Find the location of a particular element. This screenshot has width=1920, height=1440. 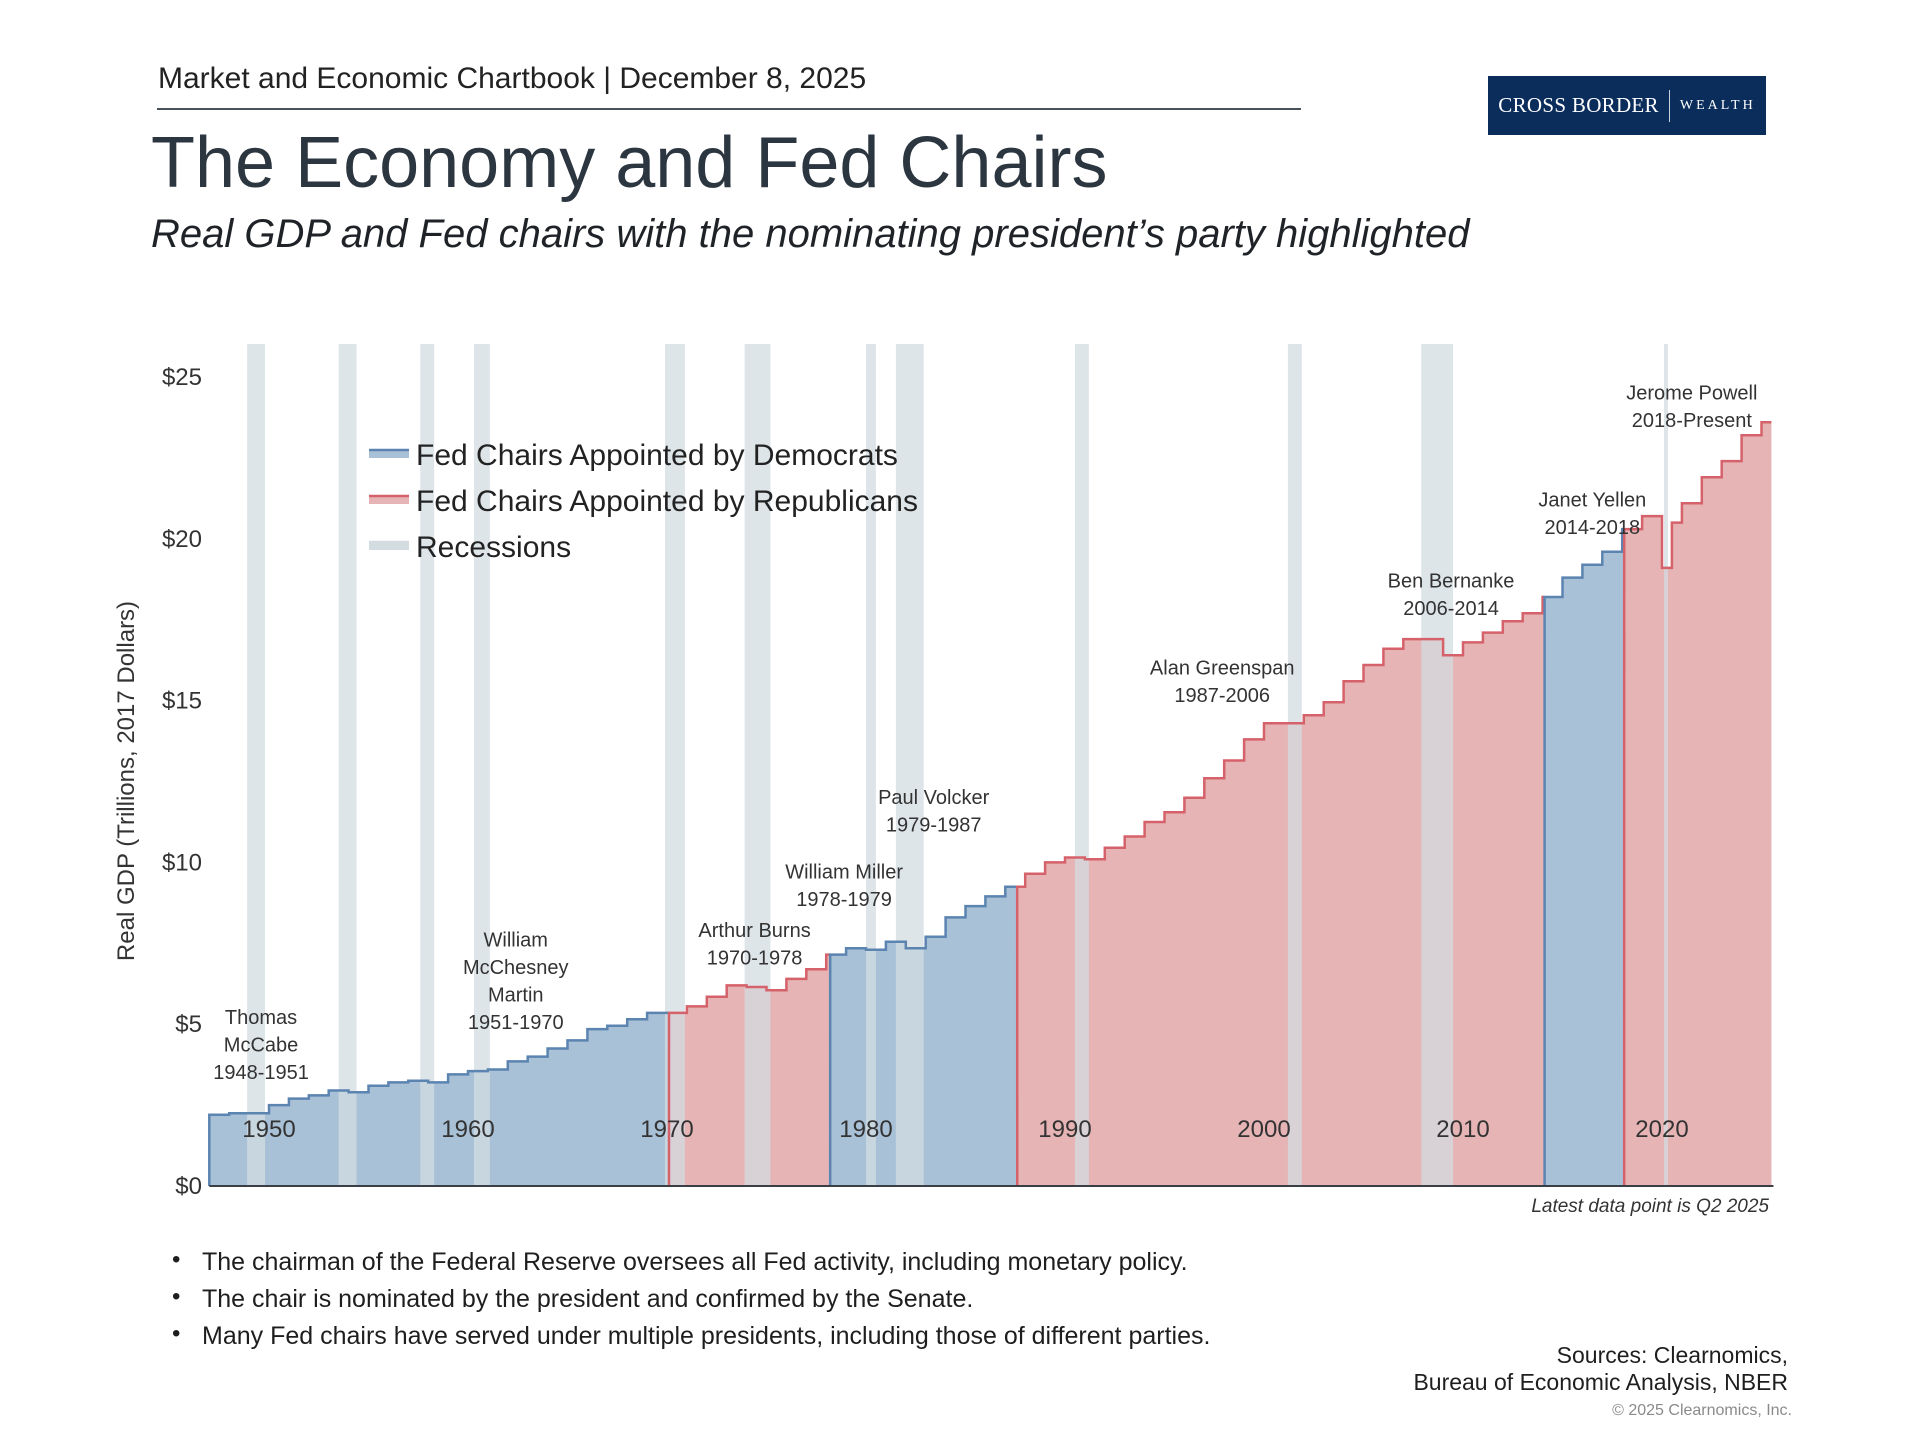

x-tick-label: 1980 is located at coordinates (865, 1129).